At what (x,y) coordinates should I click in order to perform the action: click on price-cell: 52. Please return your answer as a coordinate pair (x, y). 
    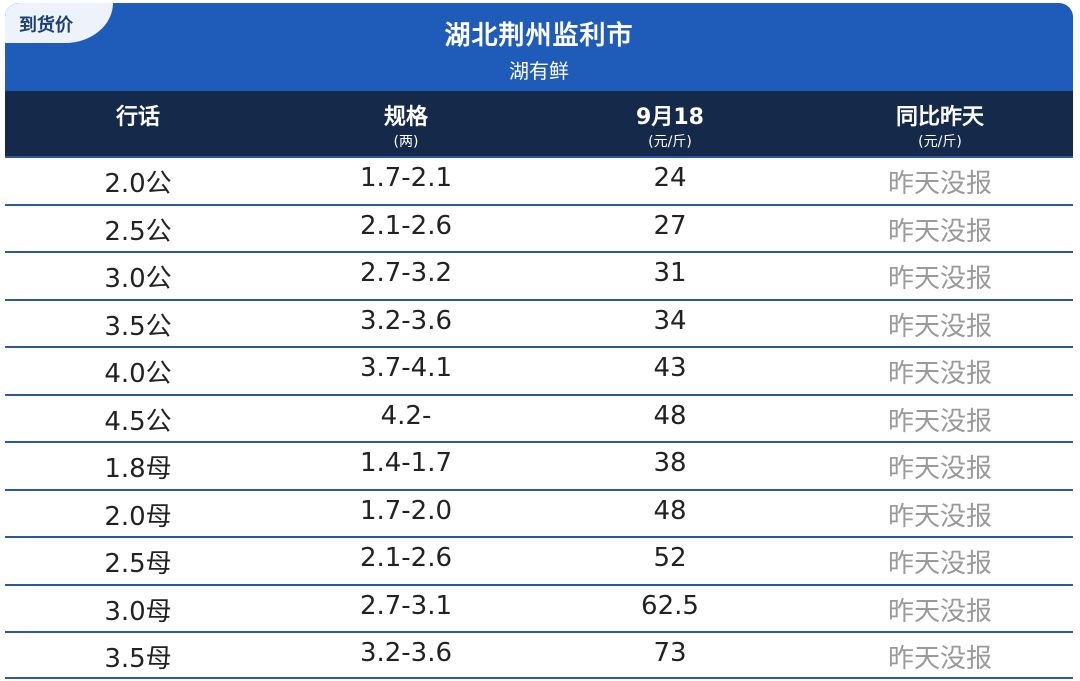
    Looking at the image, I should click on (670, 558).